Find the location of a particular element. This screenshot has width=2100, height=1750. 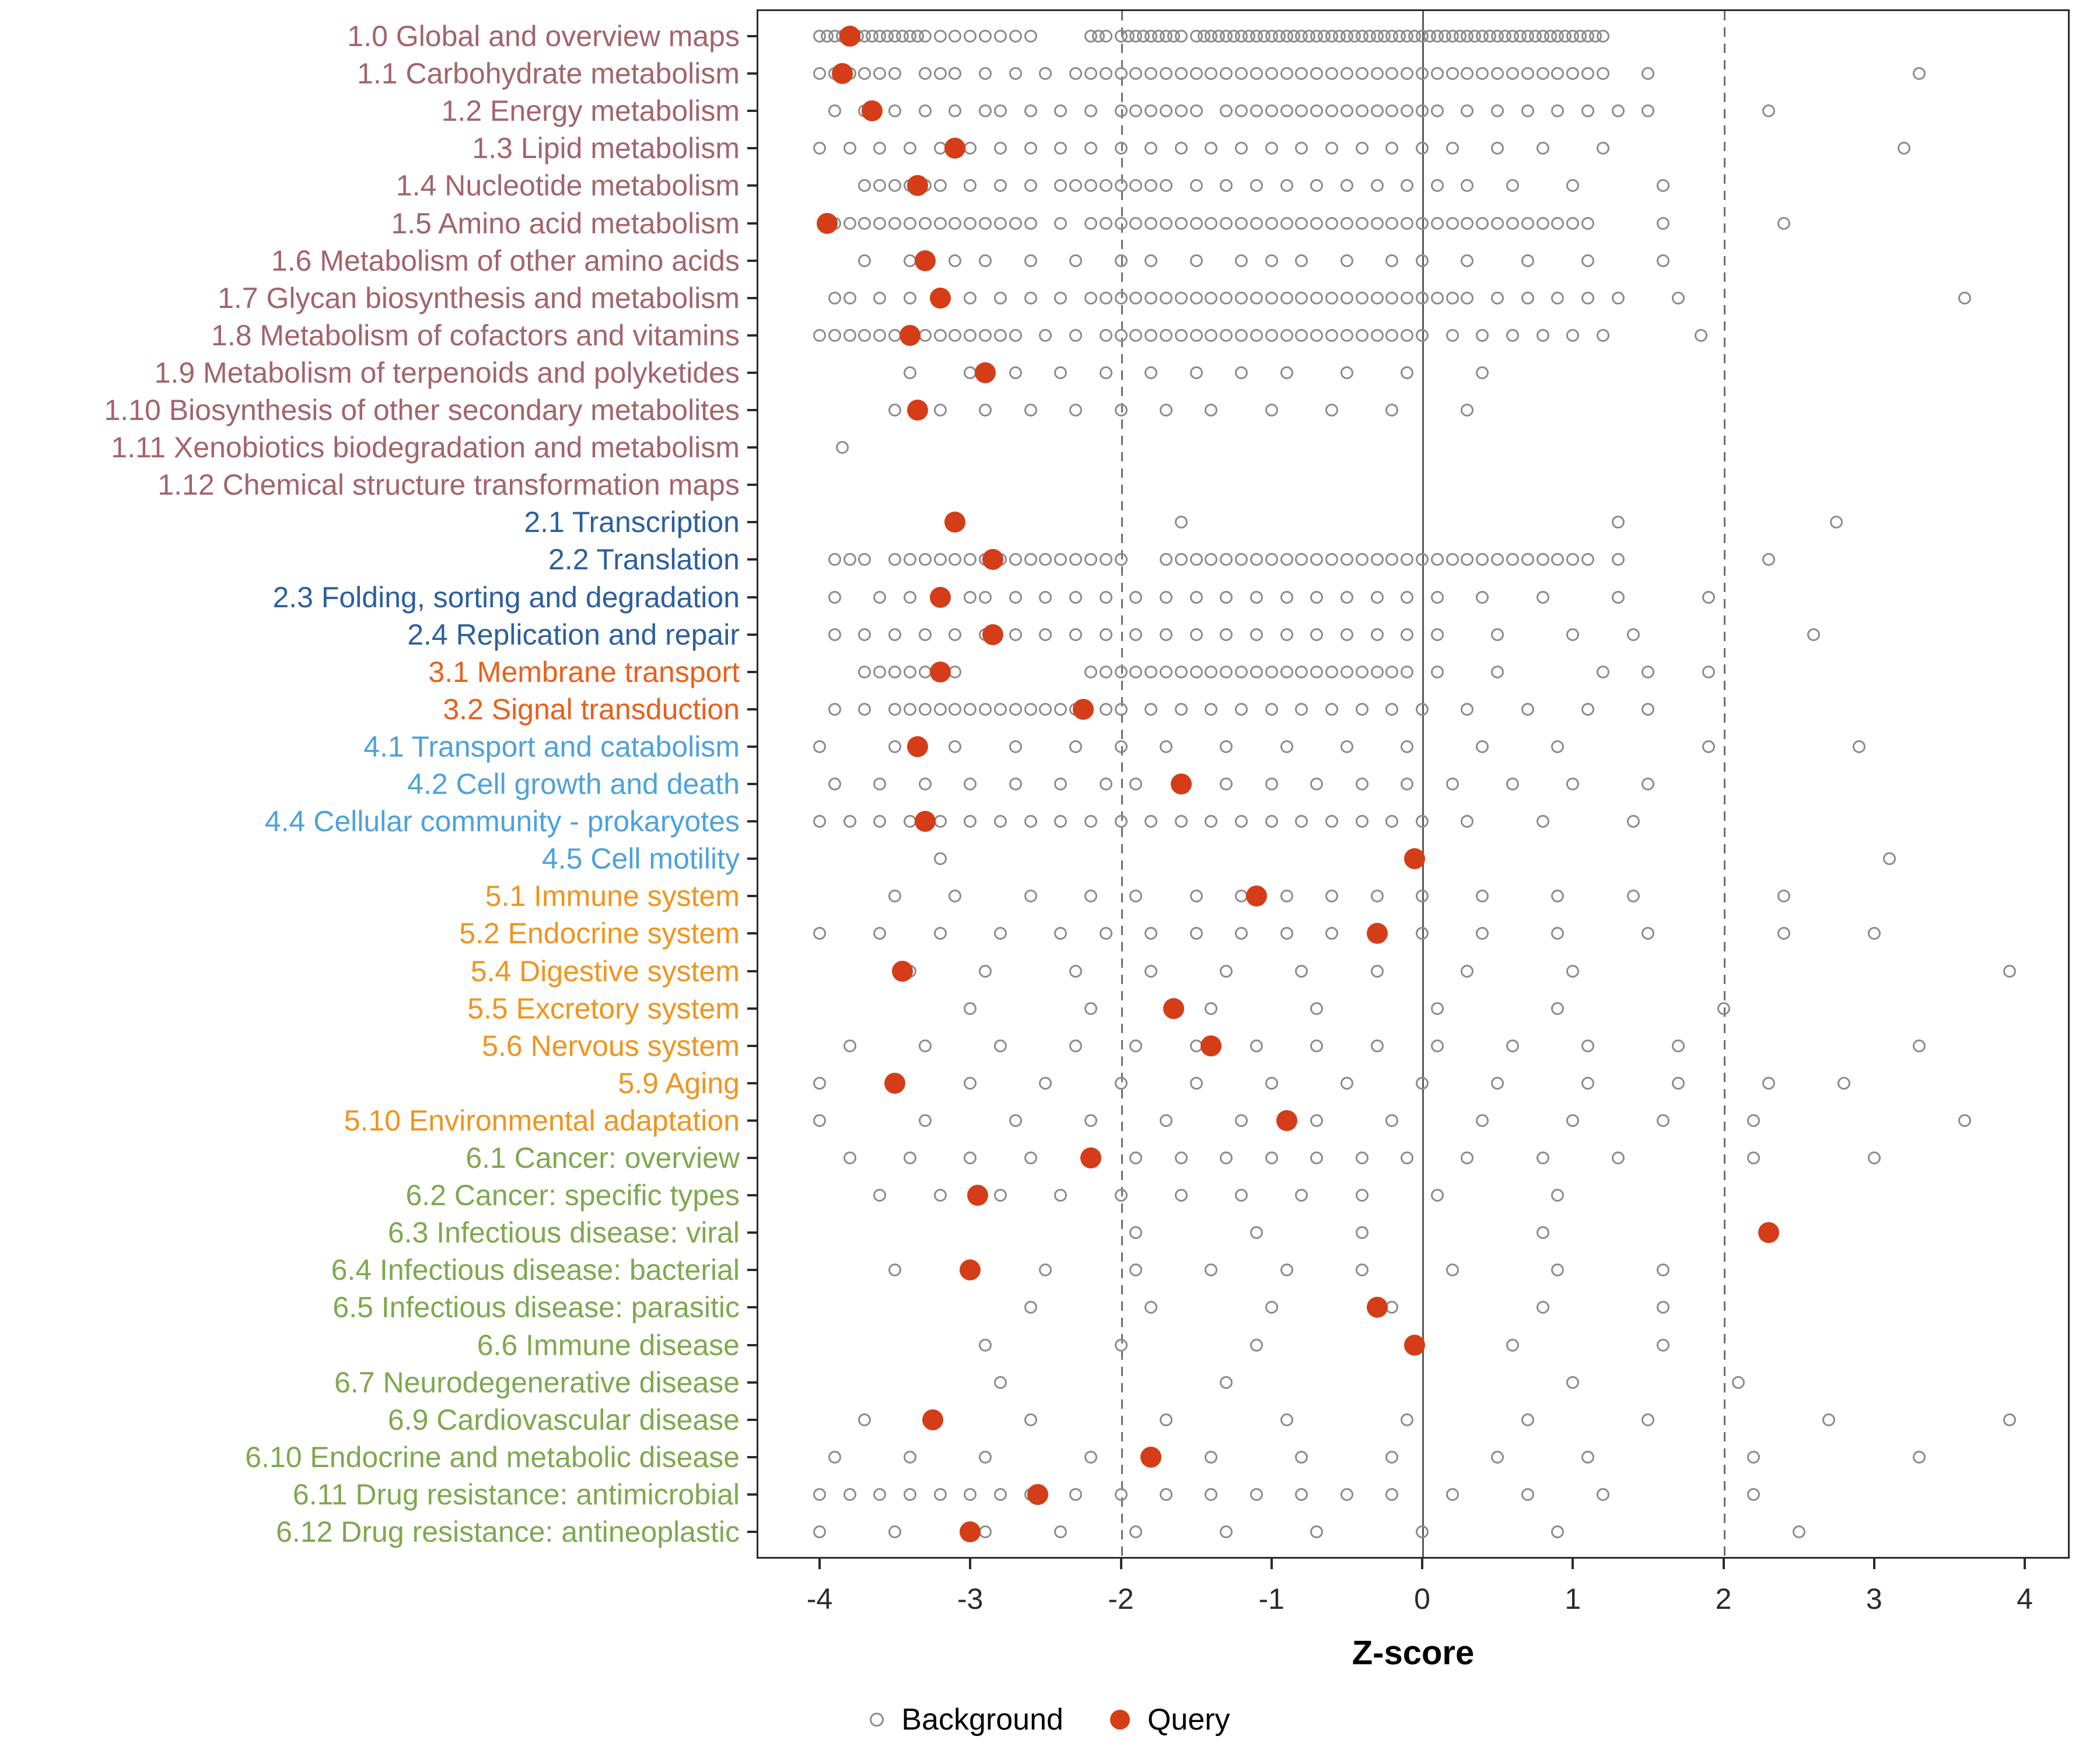

x-tick-label: -4 is located at coordinates (820, 1599).